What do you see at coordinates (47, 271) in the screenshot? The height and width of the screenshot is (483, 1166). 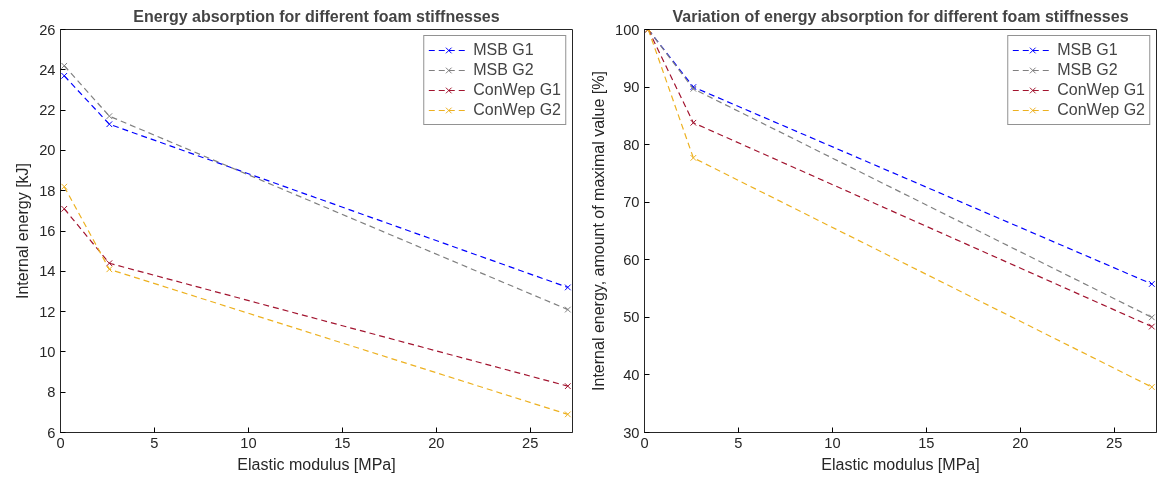 I see `y-tick-label: 14` at bounding box center [47, 271].